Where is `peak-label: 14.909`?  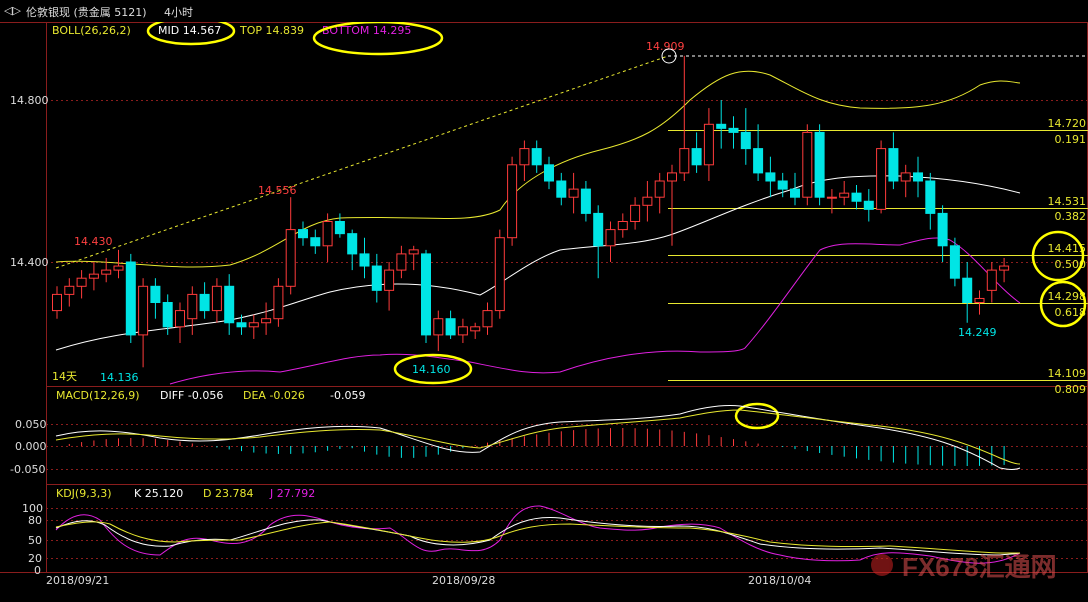
peak-label: 14.909 is located at coordinates (665, 46).